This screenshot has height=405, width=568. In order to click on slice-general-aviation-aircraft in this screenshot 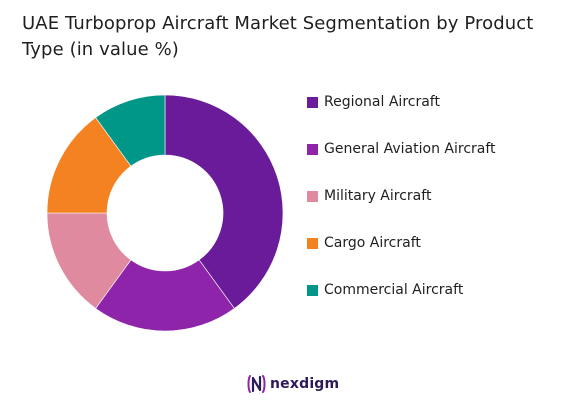, I will do `click(165, 295)`.